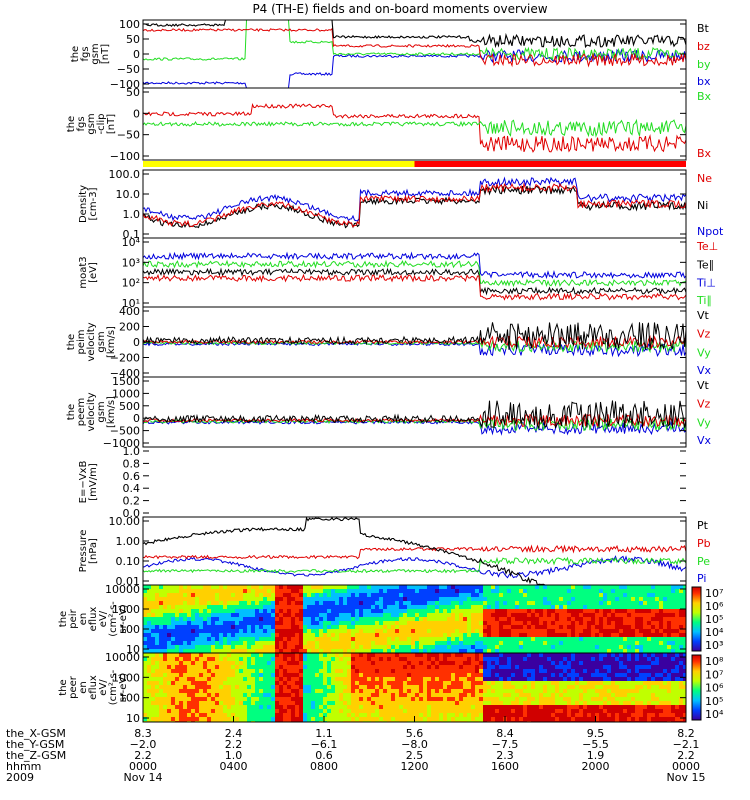 The width and height of the screenshot is (750, 800). What do you see at coordinates (414, 205) in the screenshot?
I see `series-line` at bounding box center [414, 205].